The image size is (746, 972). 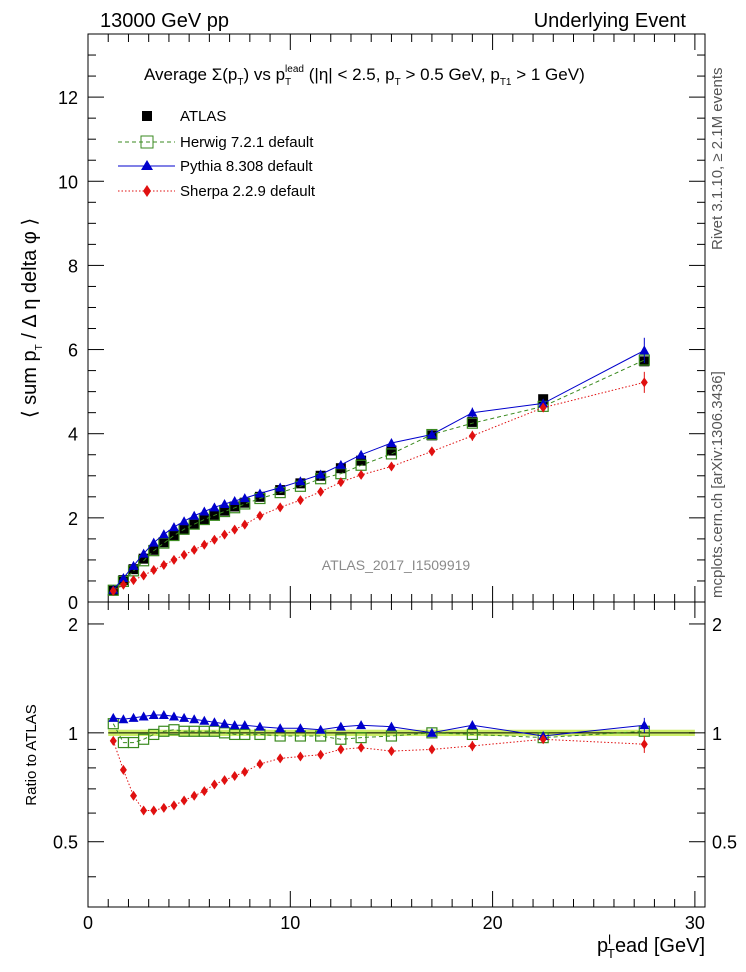 I want to click on header-right: Underlying Event, so click(x=610, y=21).